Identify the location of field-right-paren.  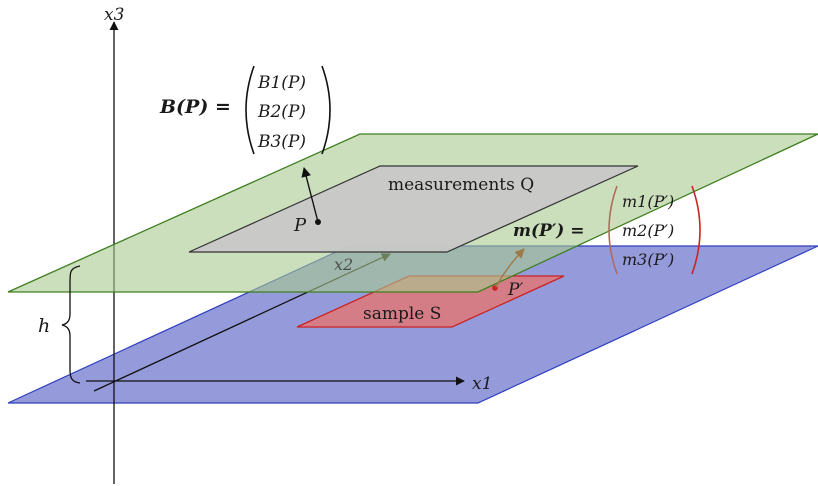
(326, 110).